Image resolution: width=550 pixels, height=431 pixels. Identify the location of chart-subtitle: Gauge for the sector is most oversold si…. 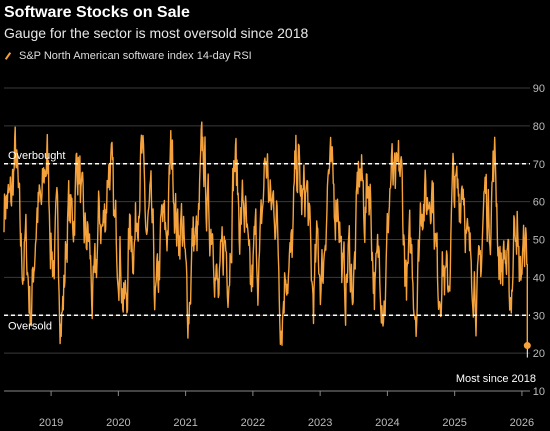
(156, 33).